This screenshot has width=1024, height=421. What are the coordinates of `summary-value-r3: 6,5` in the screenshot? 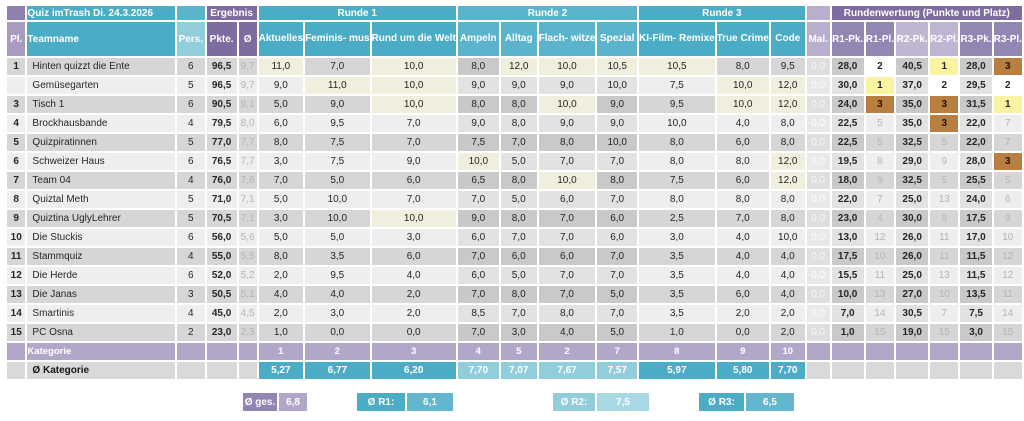 It's located at (770, 402).